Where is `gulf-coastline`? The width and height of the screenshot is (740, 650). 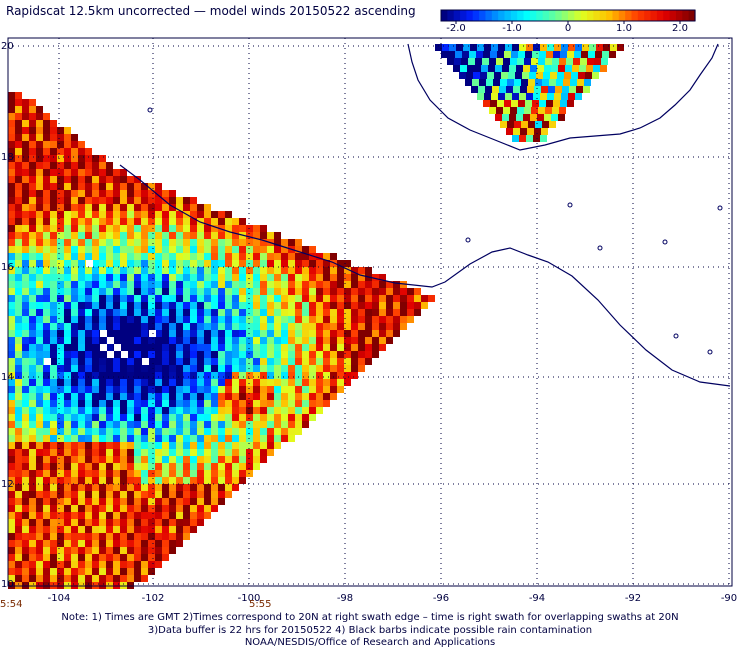
gulf-coastline is located at coordinates (563, 97).